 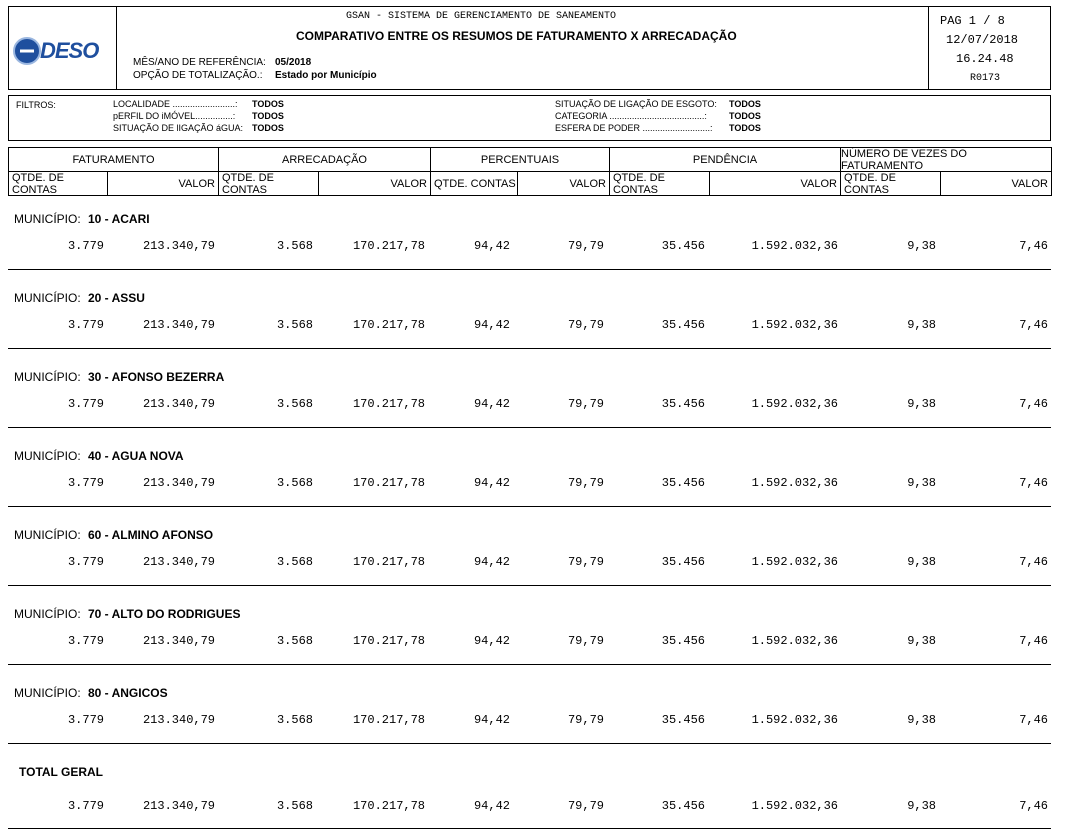 I want to click on section-name: 60 - ALMINO AFONSO, so click(x=151, y=535).